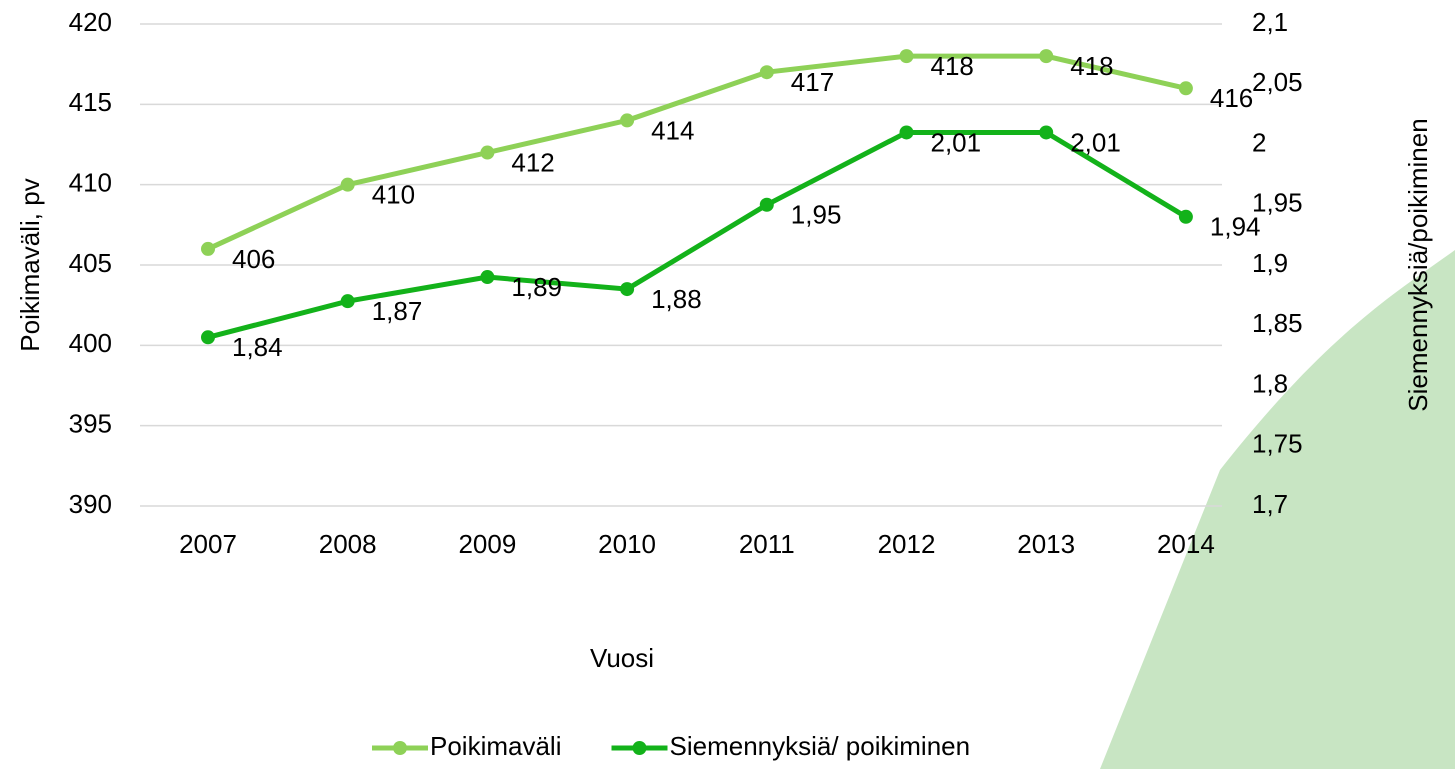 This screenshot has height=769, width=1455. What do you see at coordinates (1270, 383) in the screenshot?
I see `y2-tick-label: 1,8` at bounding box center [1270, 383].